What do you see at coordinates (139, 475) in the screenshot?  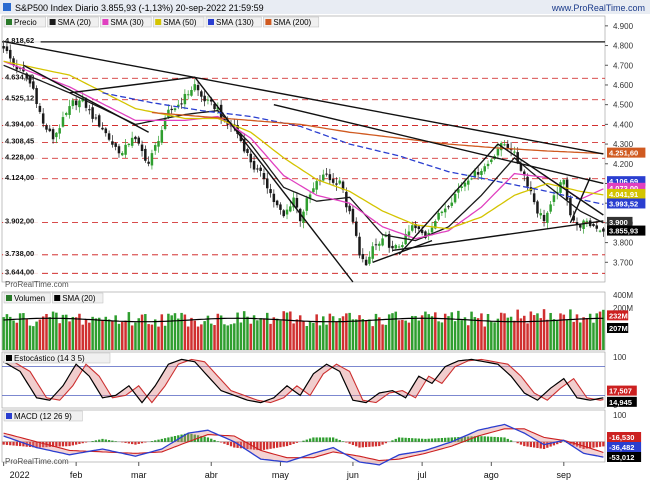 I see `x-axis-label: mar` at bounding box center [139, 475].